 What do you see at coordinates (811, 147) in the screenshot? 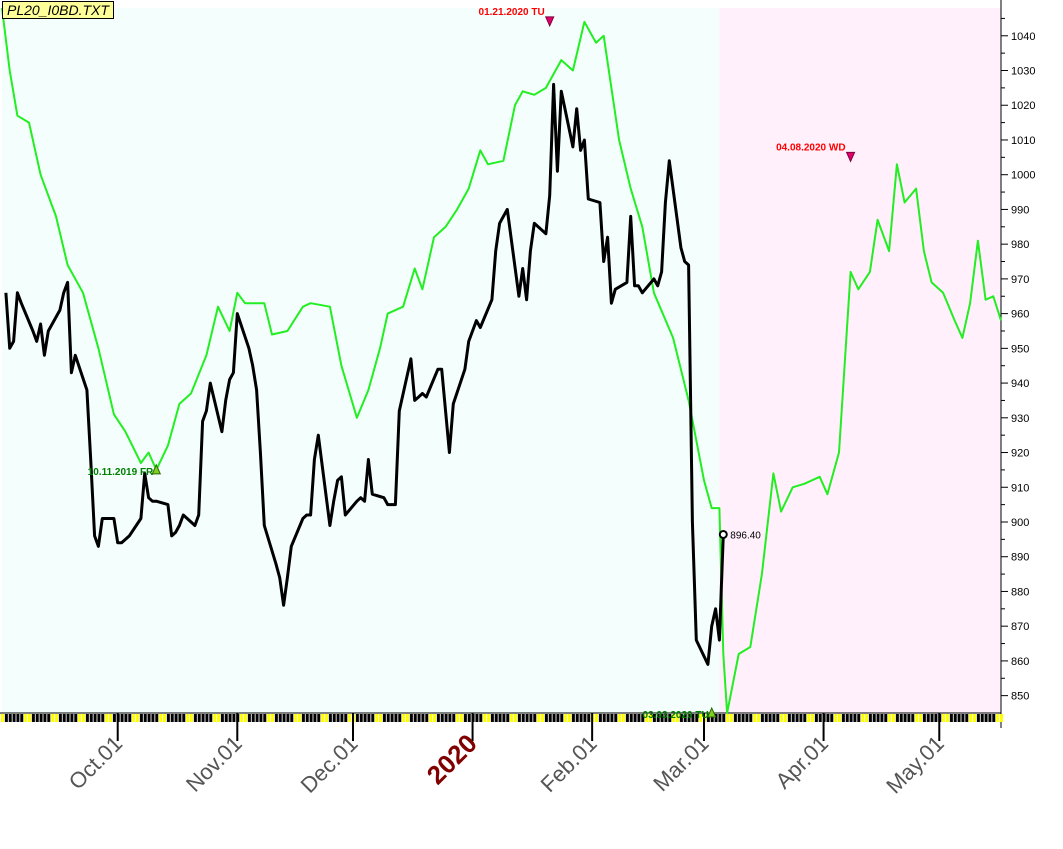
I see `high-label: 04.08.2020 WD` at bounding box center [811, 147].